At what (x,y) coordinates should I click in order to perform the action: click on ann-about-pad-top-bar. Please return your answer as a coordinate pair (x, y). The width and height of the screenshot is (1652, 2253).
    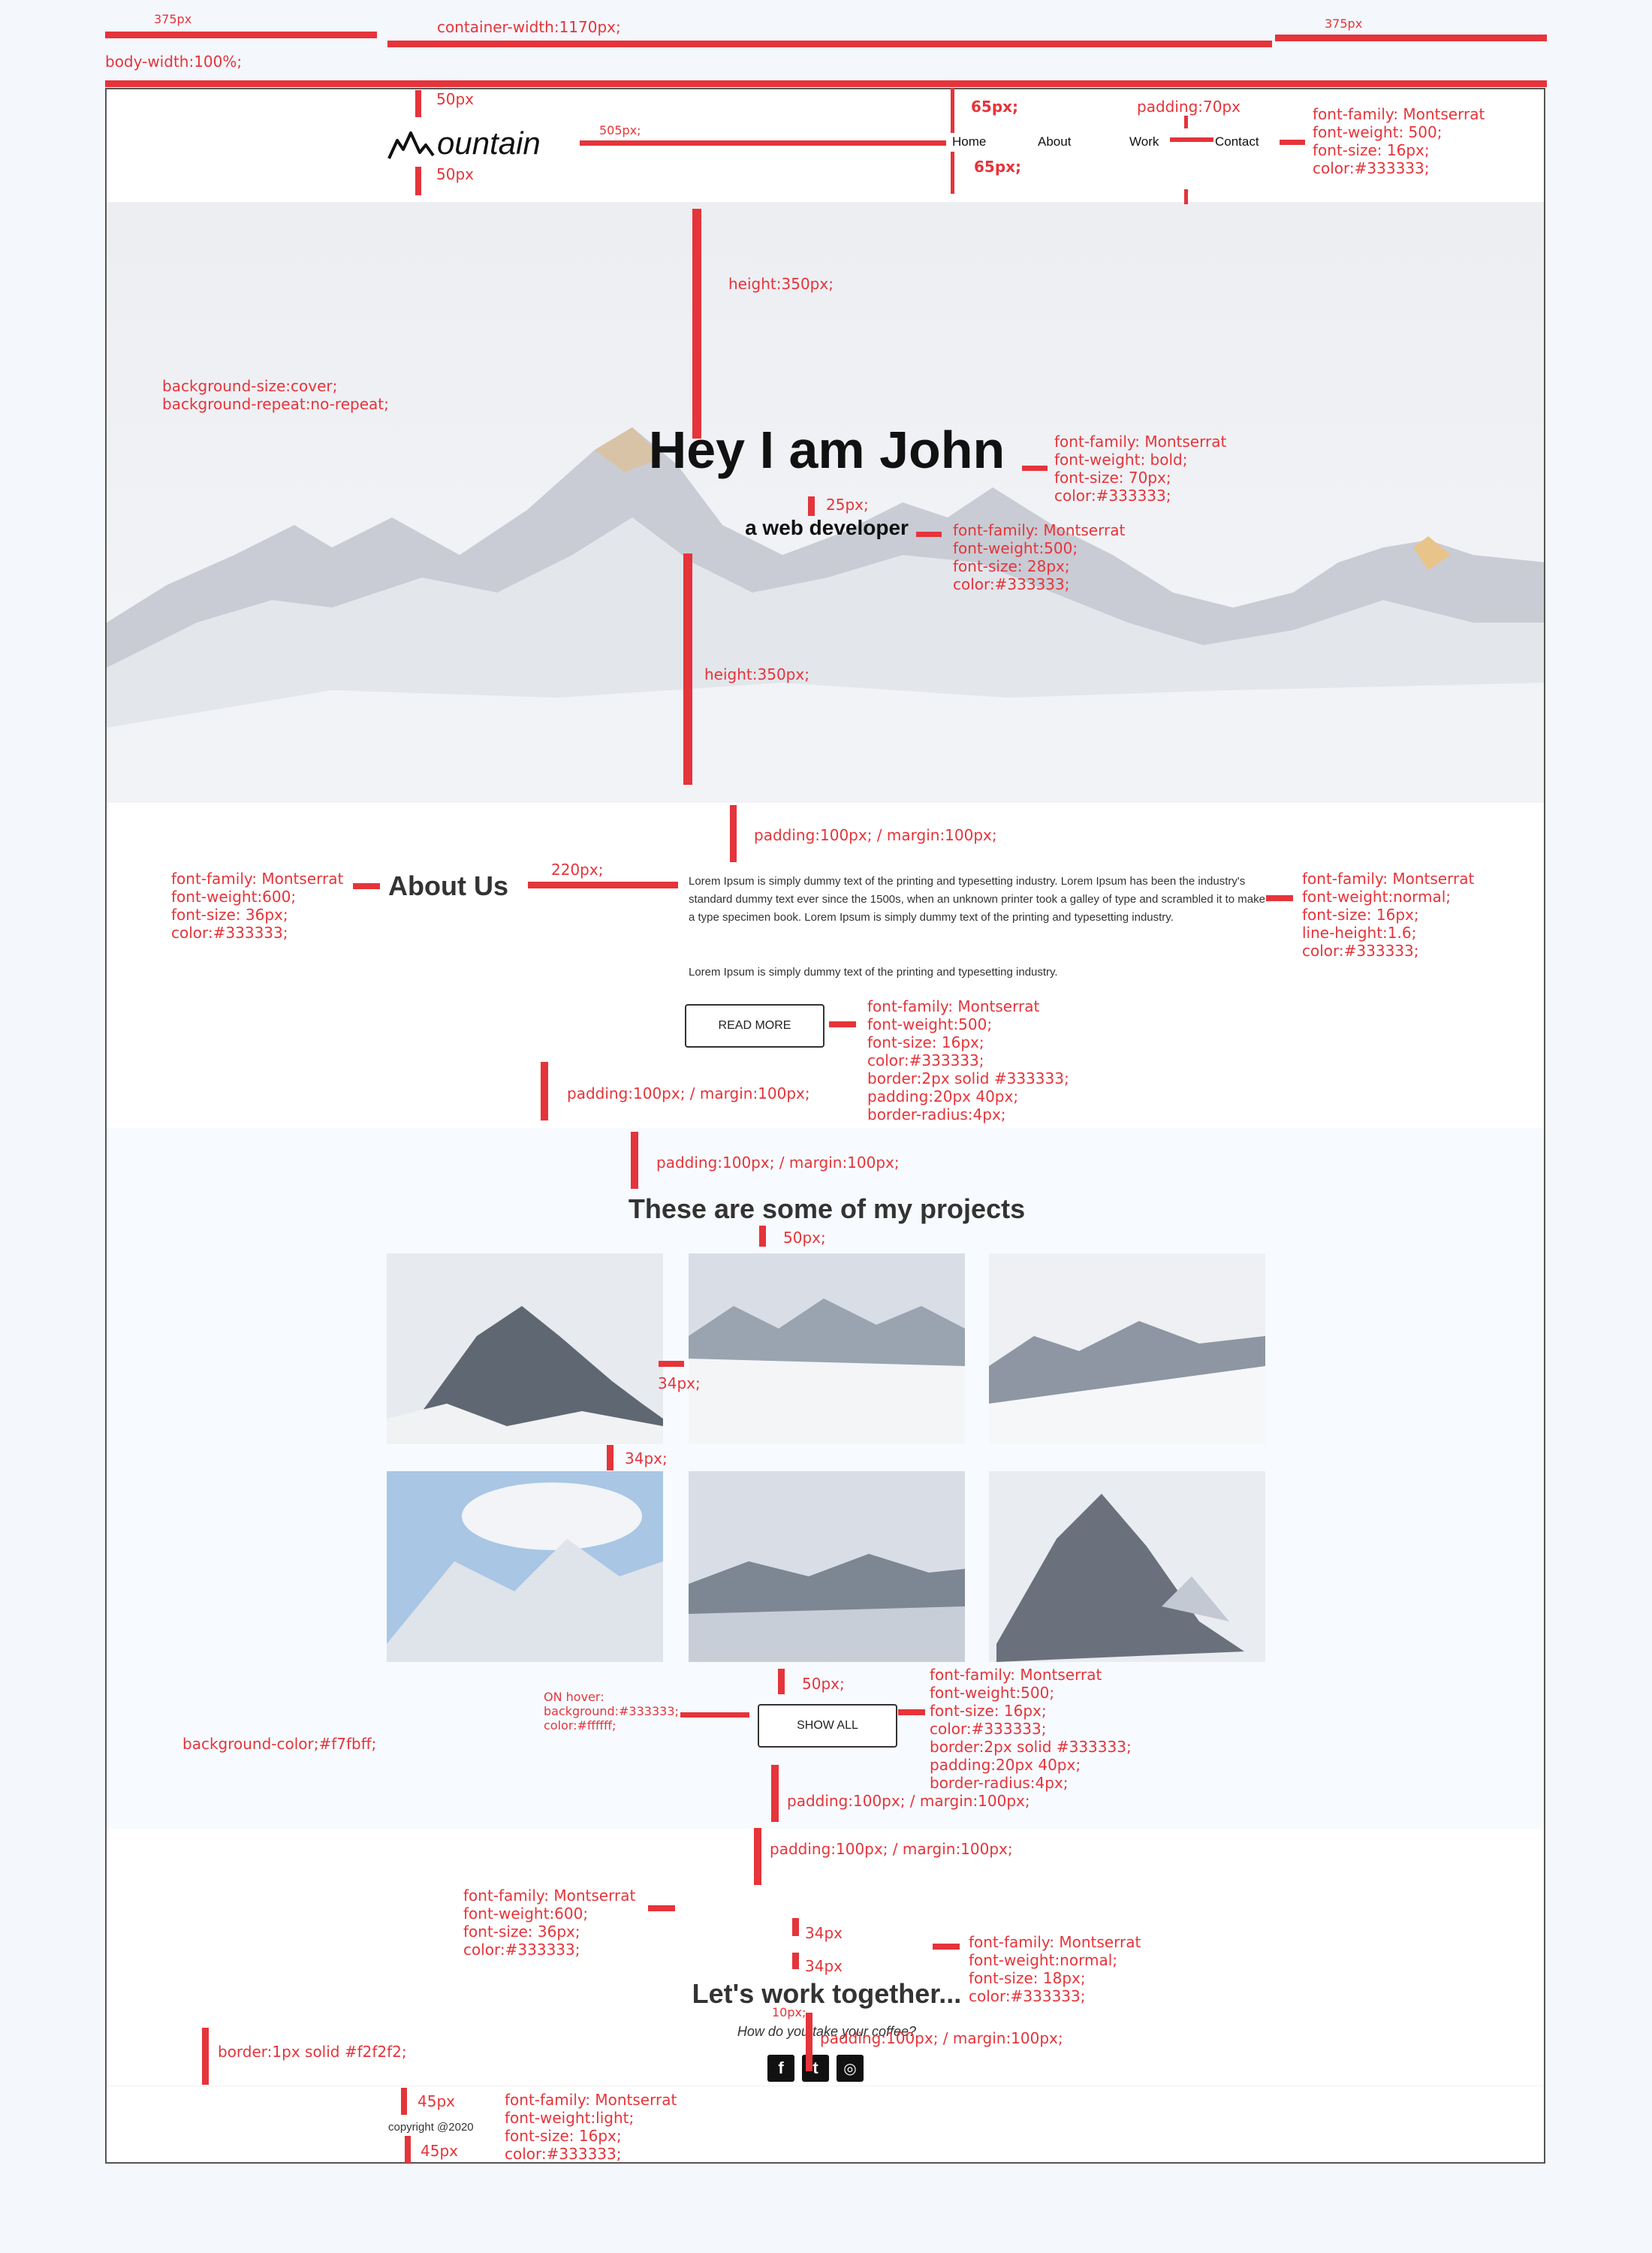
    Looking at the image, I should click on (733, 834).